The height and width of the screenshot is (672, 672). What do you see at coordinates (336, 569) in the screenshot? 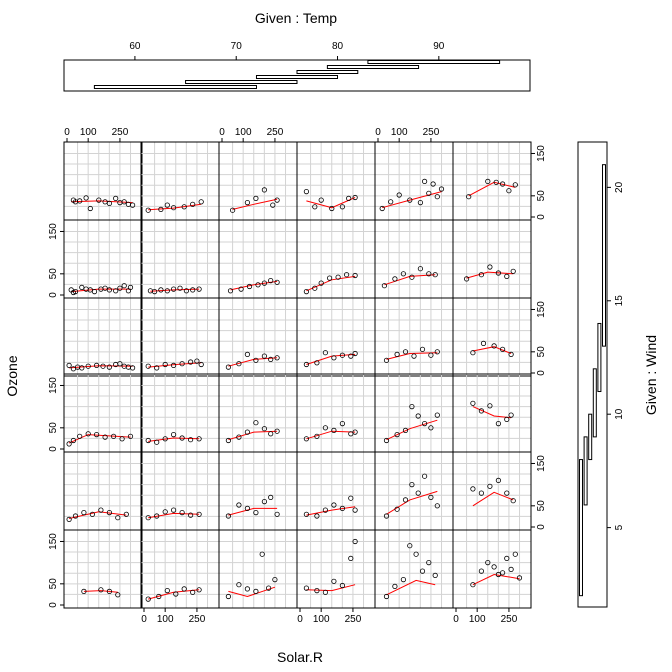
I see `panel-r6-c4` at bounding box center [336, 569].